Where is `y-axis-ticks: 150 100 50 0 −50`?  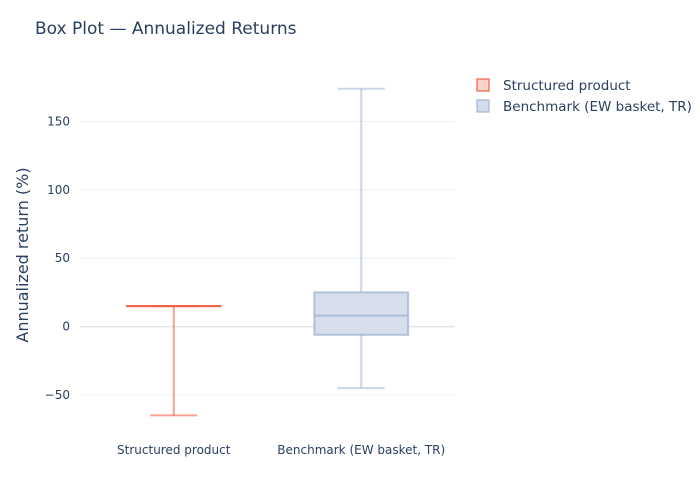 y-axis-ticks: 150 100 50 0 −50 is located at coordinates (57, 258).